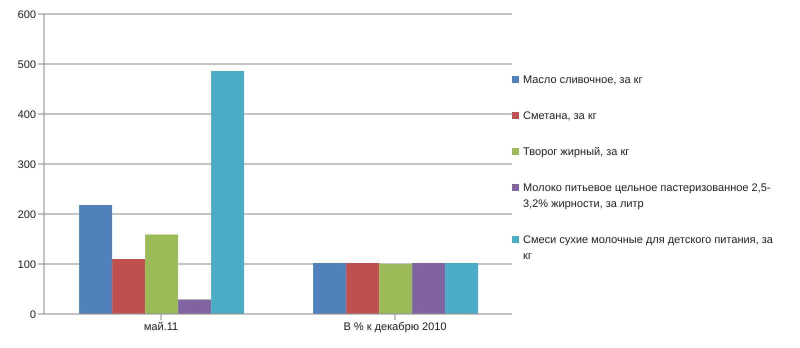 The width and height of the screenshot is (800, 348). What do you see at coordinates (27, 214) in the screenshot?
I see `y-tick-label: 200` at bounding box center [27, 214].